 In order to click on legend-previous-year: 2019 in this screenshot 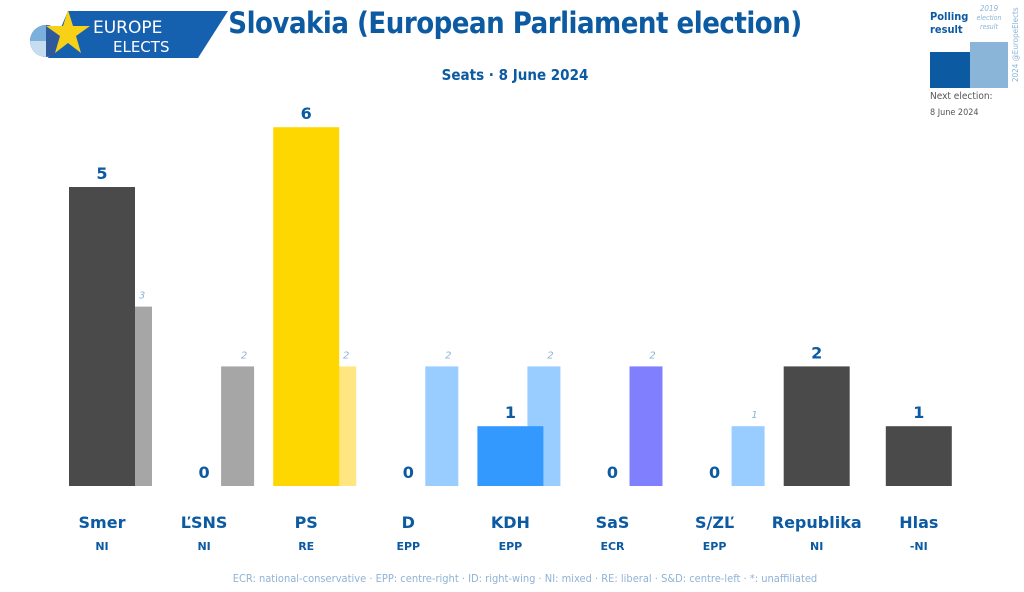, I will do `click(989, 8)`.